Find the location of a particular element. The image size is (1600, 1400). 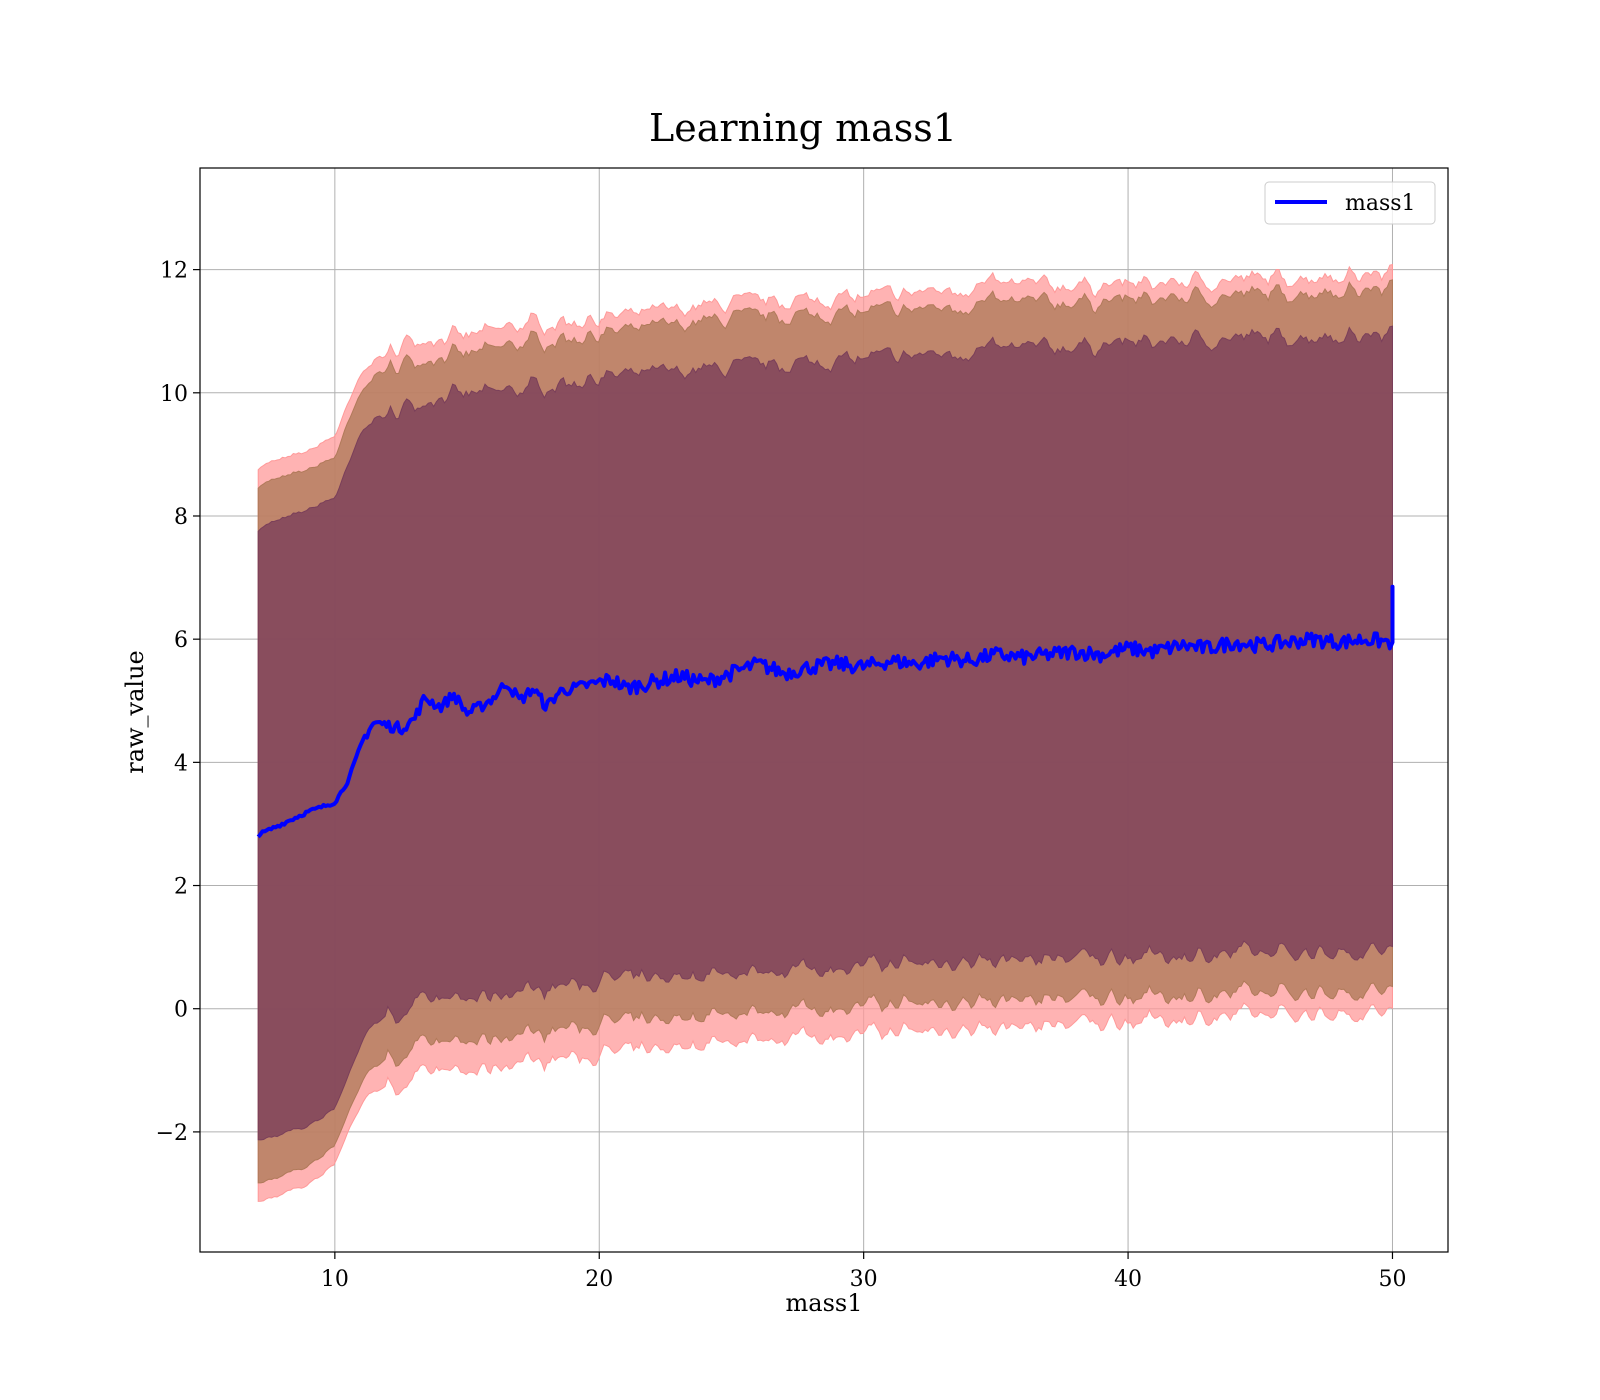

y-tick-label-1: 0 is located at coordinates (181, 1010).